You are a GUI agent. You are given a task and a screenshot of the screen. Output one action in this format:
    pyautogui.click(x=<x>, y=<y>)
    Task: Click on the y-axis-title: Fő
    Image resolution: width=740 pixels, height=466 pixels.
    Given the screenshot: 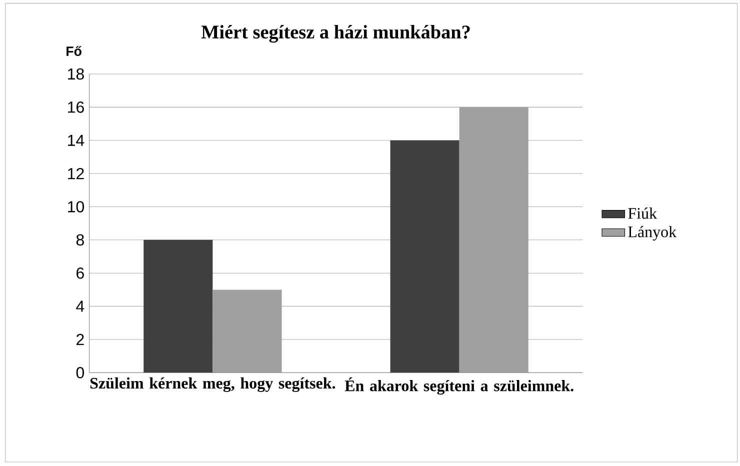 What is the action you would take?
    pyautogui.click(x=74, y=51)
    